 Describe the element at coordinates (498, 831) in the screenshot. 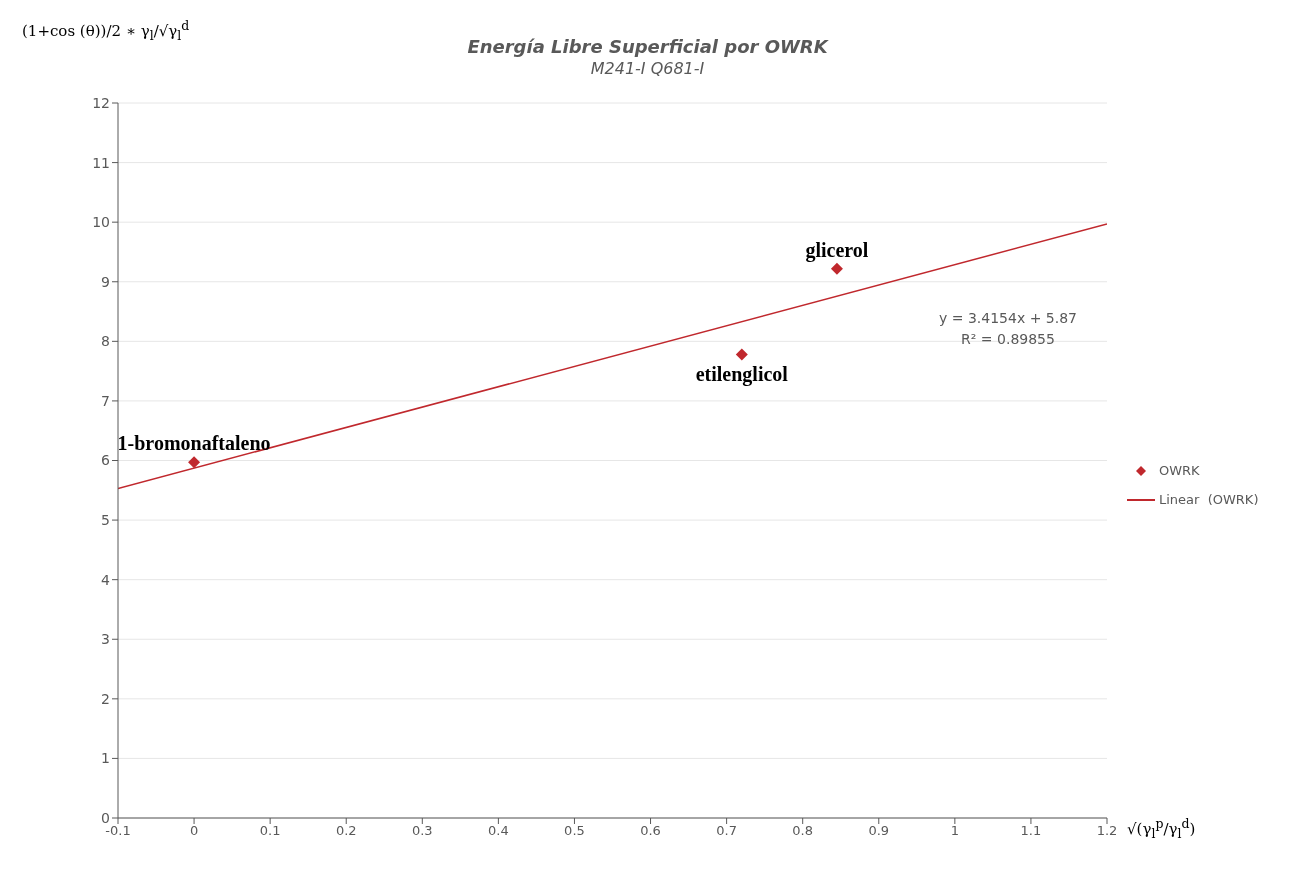

I see `x-tick-label: 0.4` at that location.